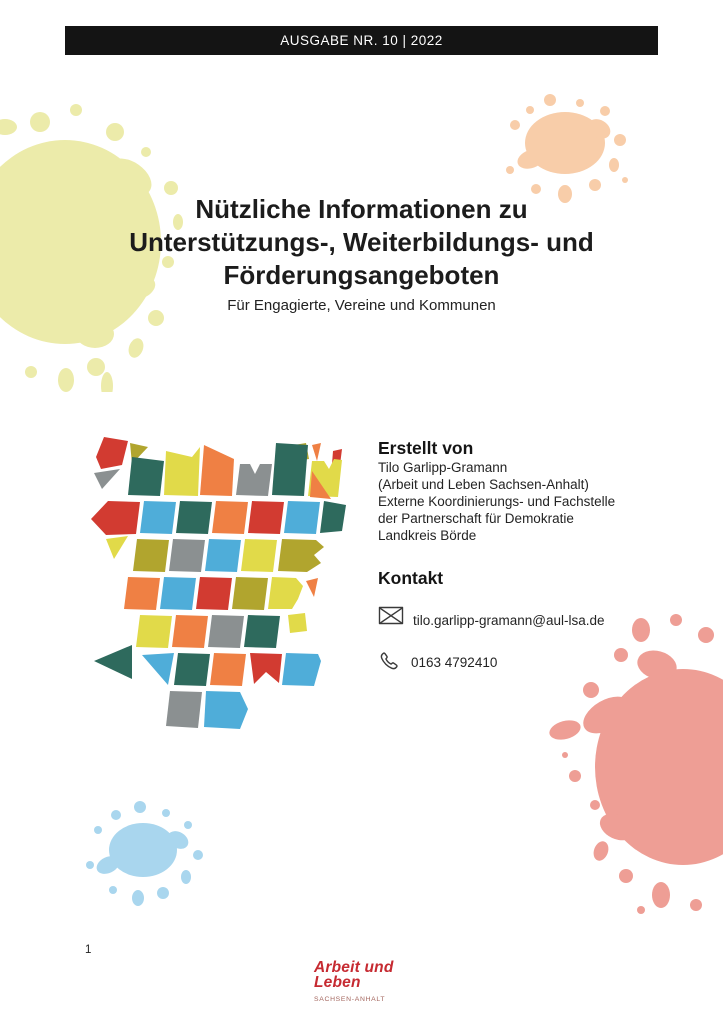  Describe the element at coordinates (389, 661) in the screenshot. I see `phone-icon` at that location.